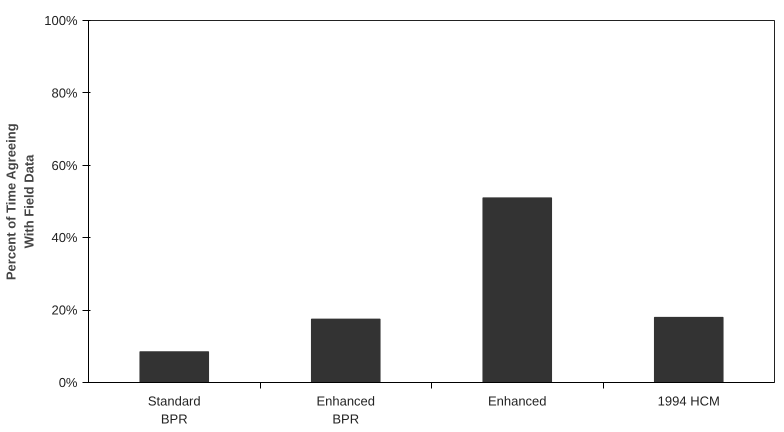 This screenshot has height=432, width=784. What do you see at coordinates (174, 410) in the screenshot?
I see `x-tick-label: Standard BPR` at bounding box center [174, 410].